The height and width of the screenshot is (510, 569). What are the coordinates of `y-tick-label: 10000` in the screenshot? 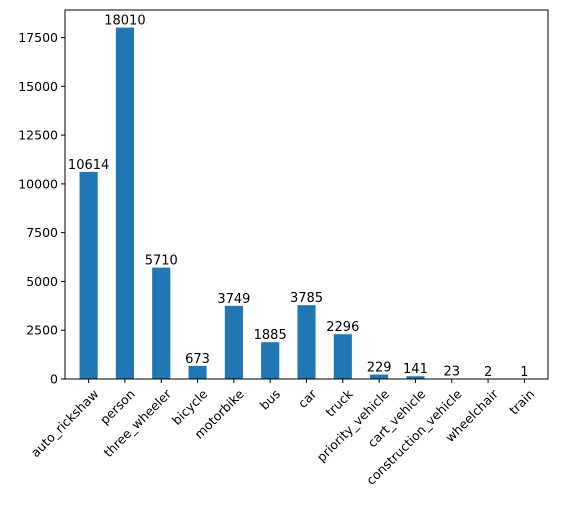 It's located at (38, 183).